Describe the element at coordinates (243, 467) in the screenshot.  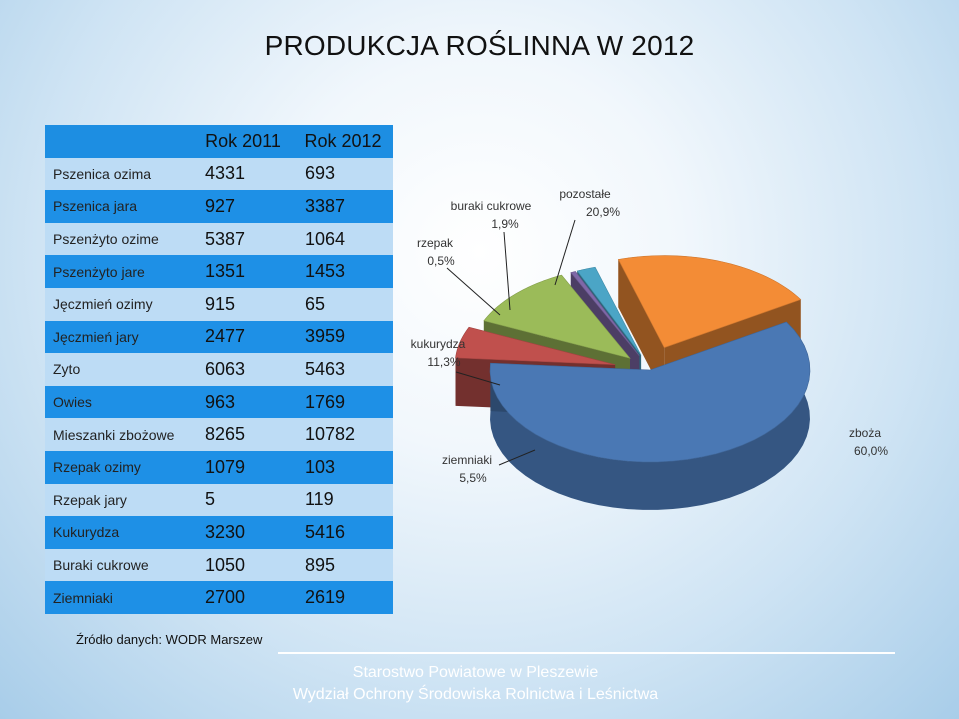
I see `value-2011: 1079` at that location.